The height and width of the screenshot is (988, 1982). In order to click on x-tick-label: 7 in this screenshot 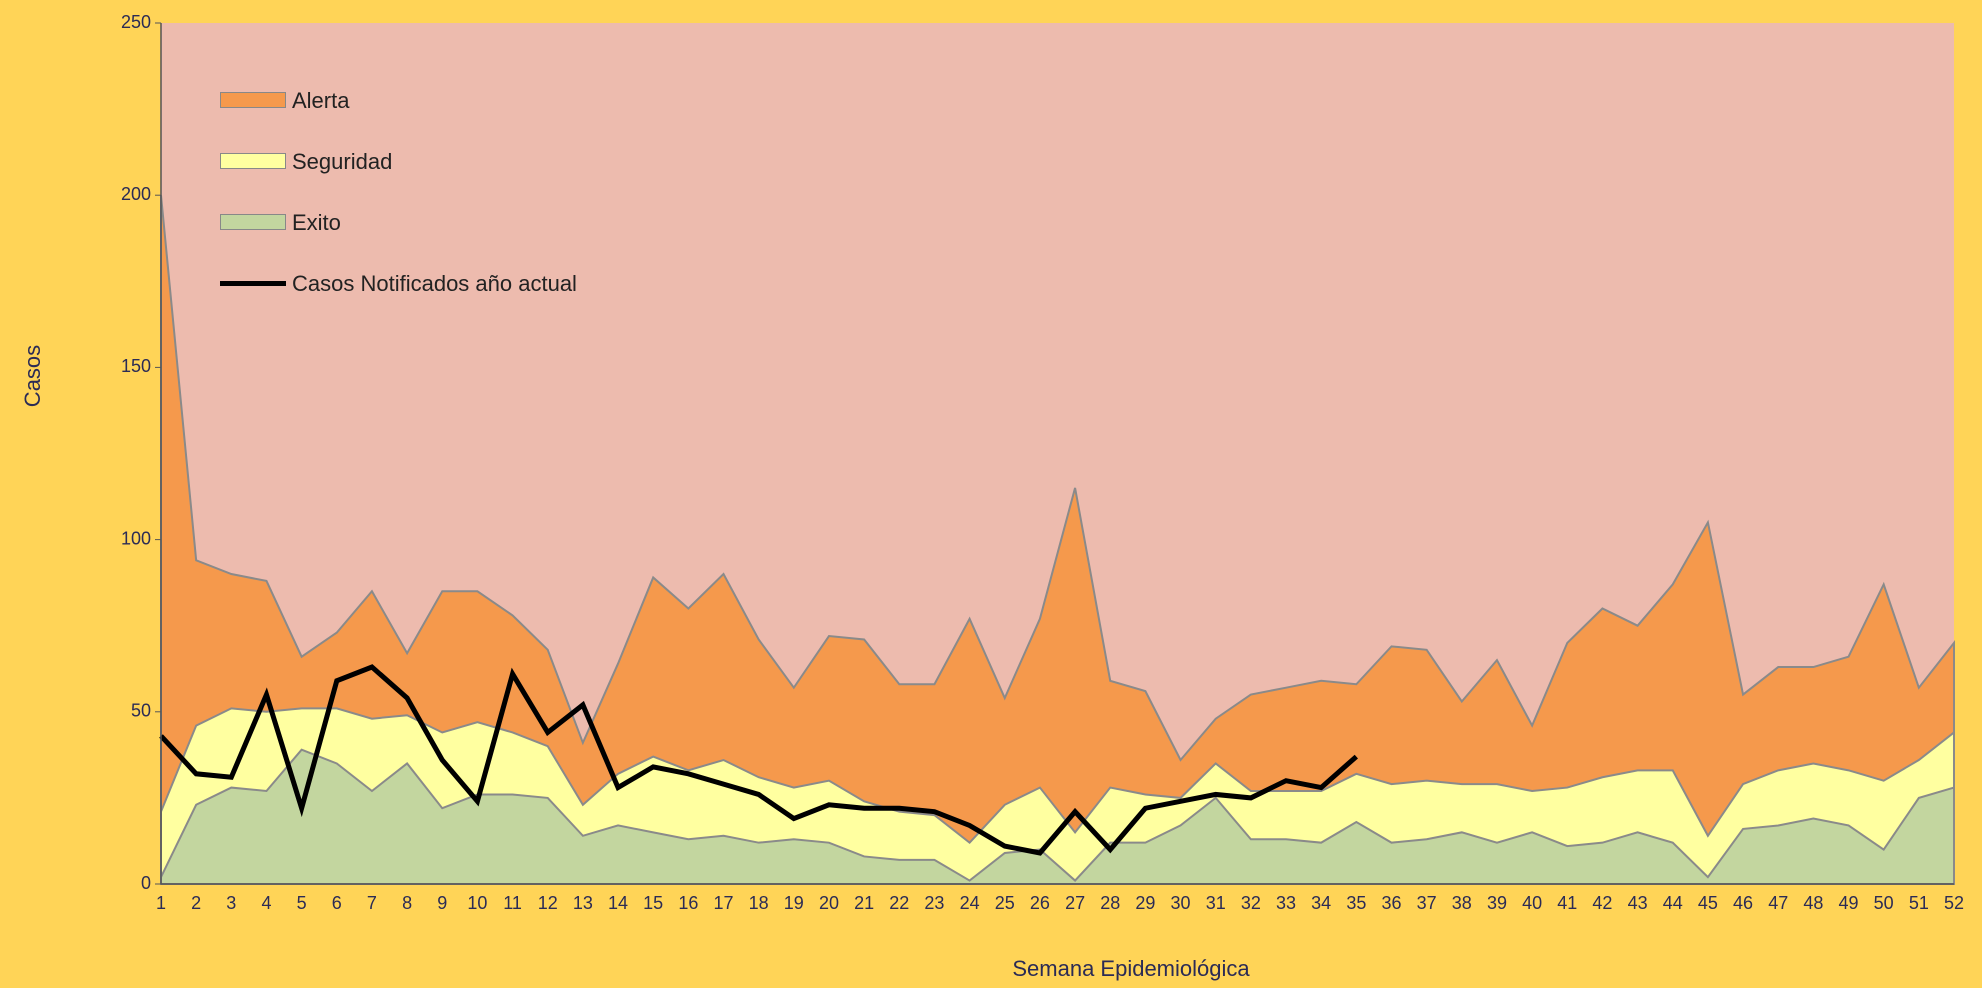, I will do `click(372, 903)`.